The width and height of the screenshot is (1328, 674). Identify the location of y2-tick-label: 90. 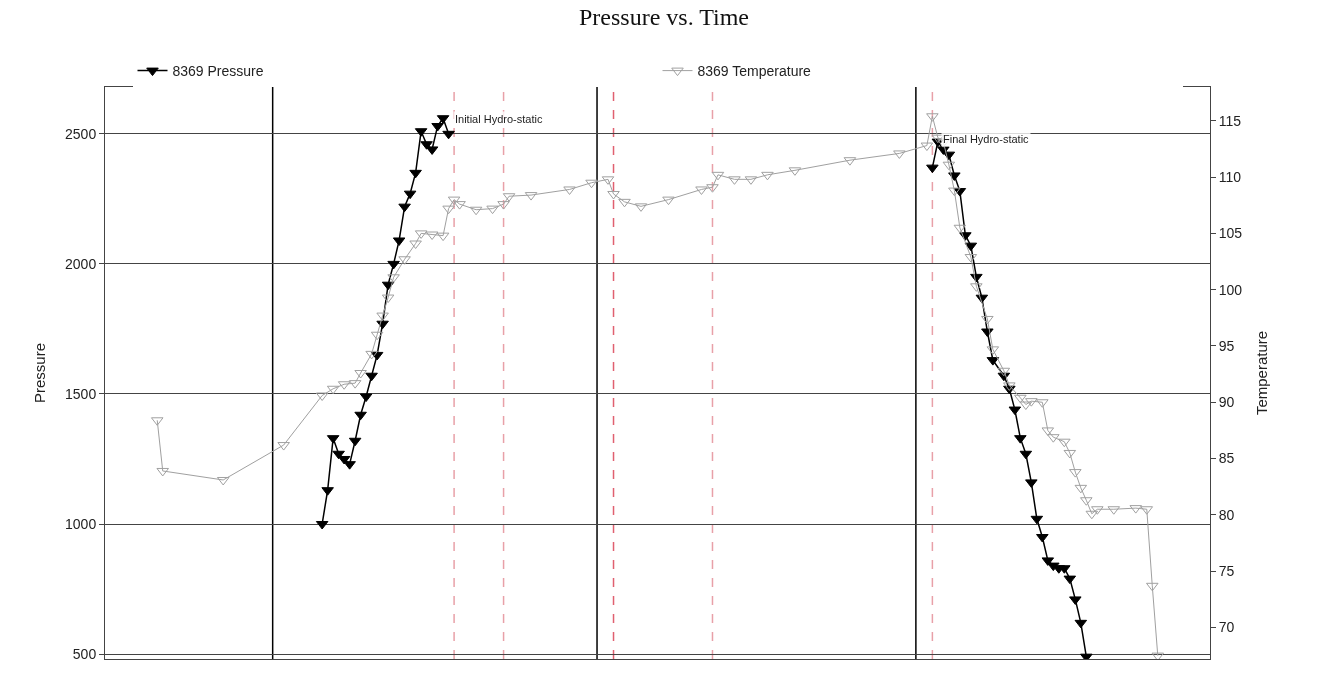
(1226, 402).